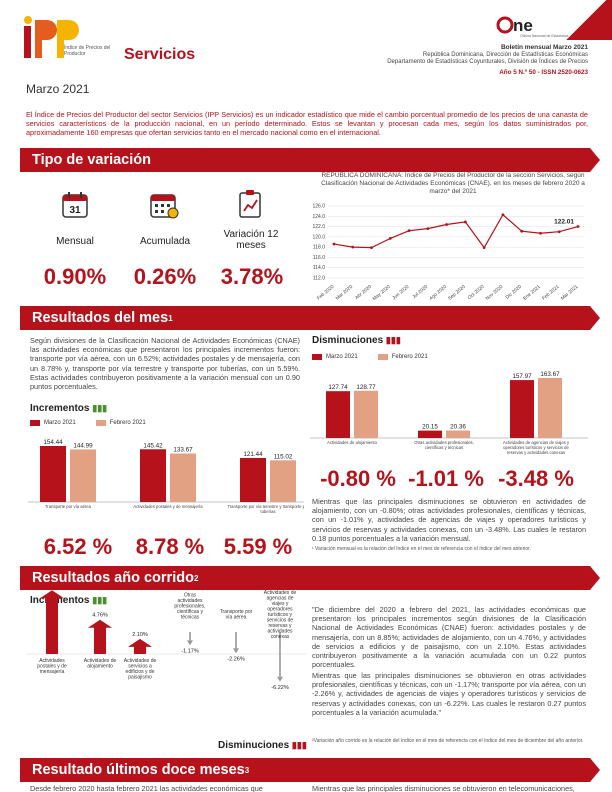 The image size is (612, 792). I want to click on series-line, so click(456, 231).